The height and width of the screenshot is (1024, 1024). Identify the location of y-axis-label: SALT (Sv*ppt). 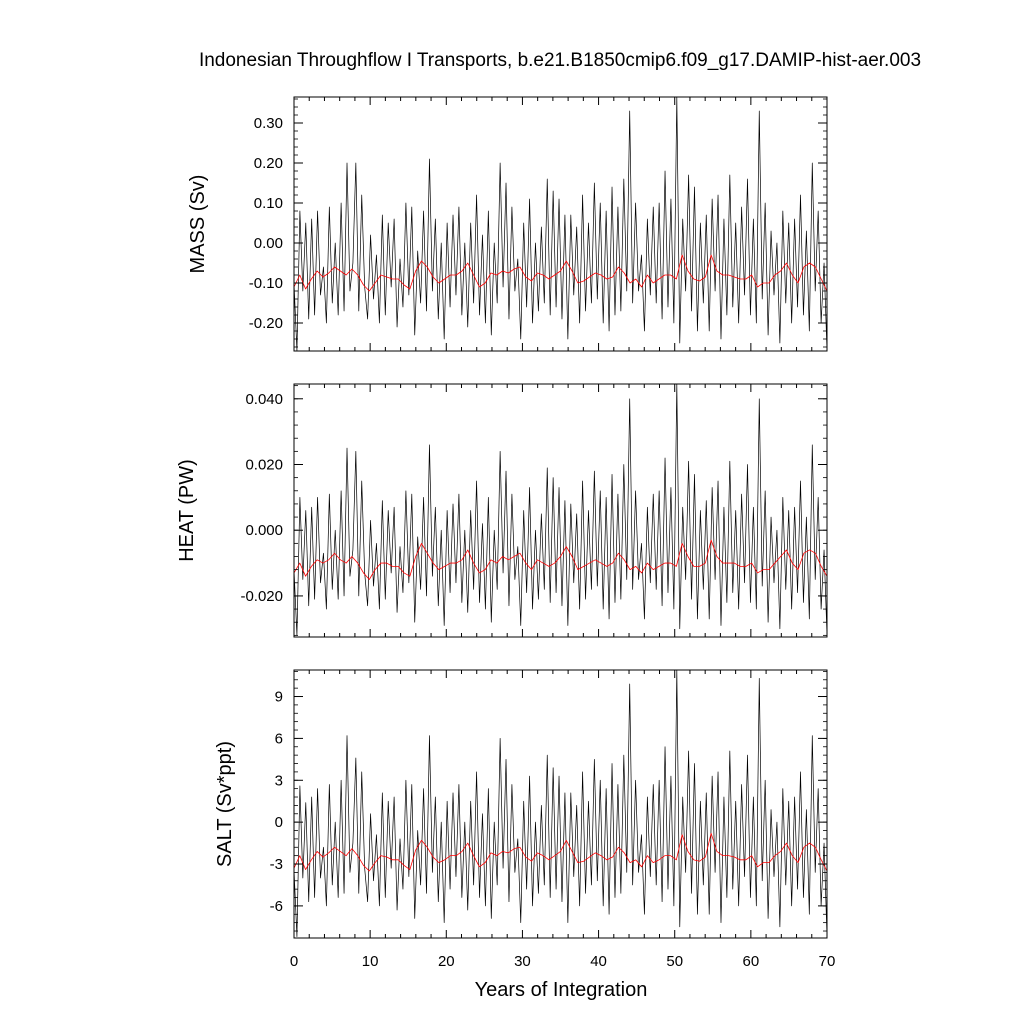
(225, 804).